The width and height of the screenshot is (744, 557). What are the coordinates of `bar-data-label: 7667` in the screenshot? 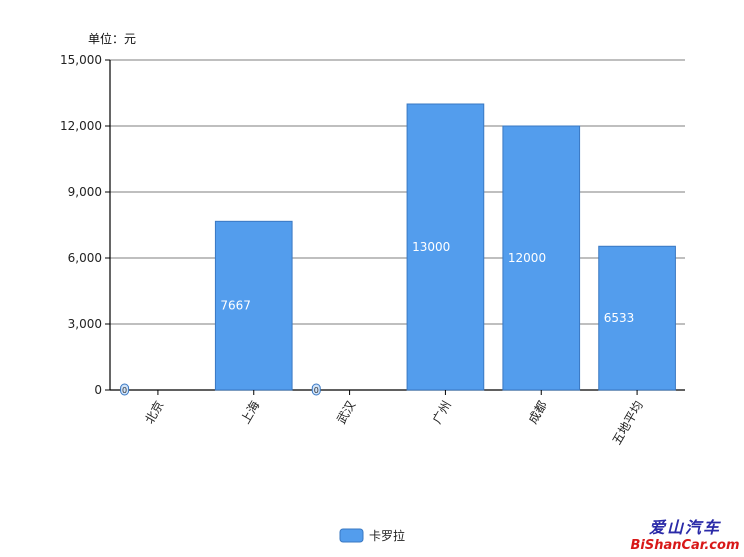 It's located at (235, 306).